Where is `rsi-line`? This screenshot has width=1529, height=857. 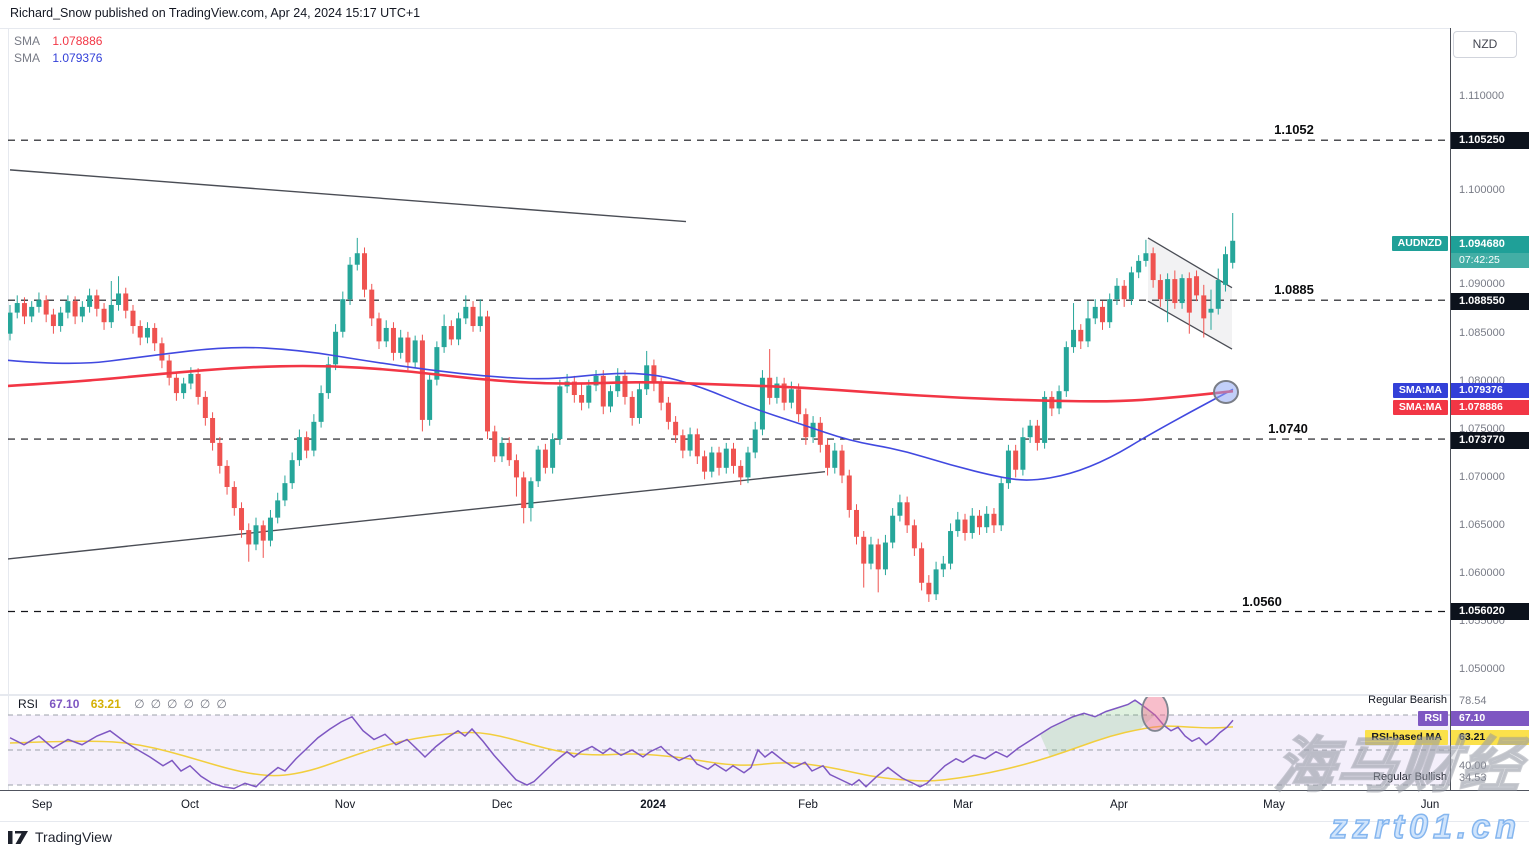
rsi-line is located at coordinates (621, 744).